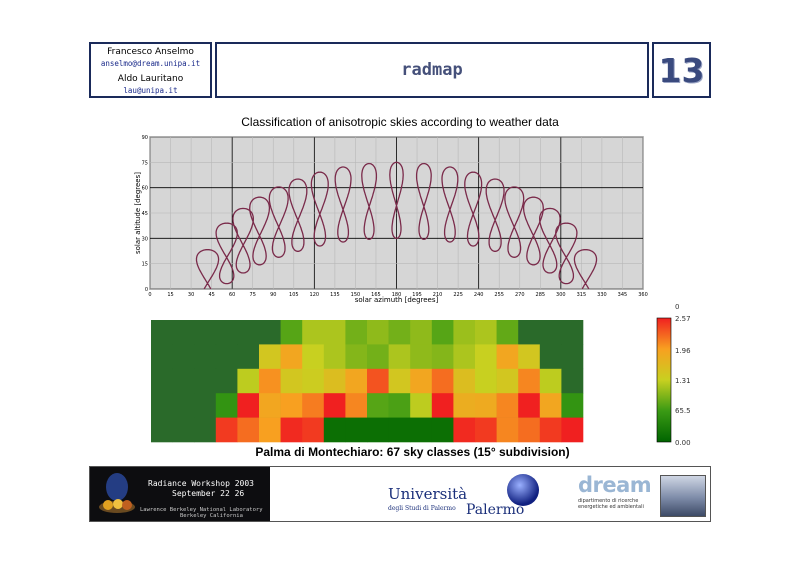 Image resolution: width=800 pixels, height=565 pixels. I want to click on dream-sub-2: energetiche ed ambientali, so click(611, 507).